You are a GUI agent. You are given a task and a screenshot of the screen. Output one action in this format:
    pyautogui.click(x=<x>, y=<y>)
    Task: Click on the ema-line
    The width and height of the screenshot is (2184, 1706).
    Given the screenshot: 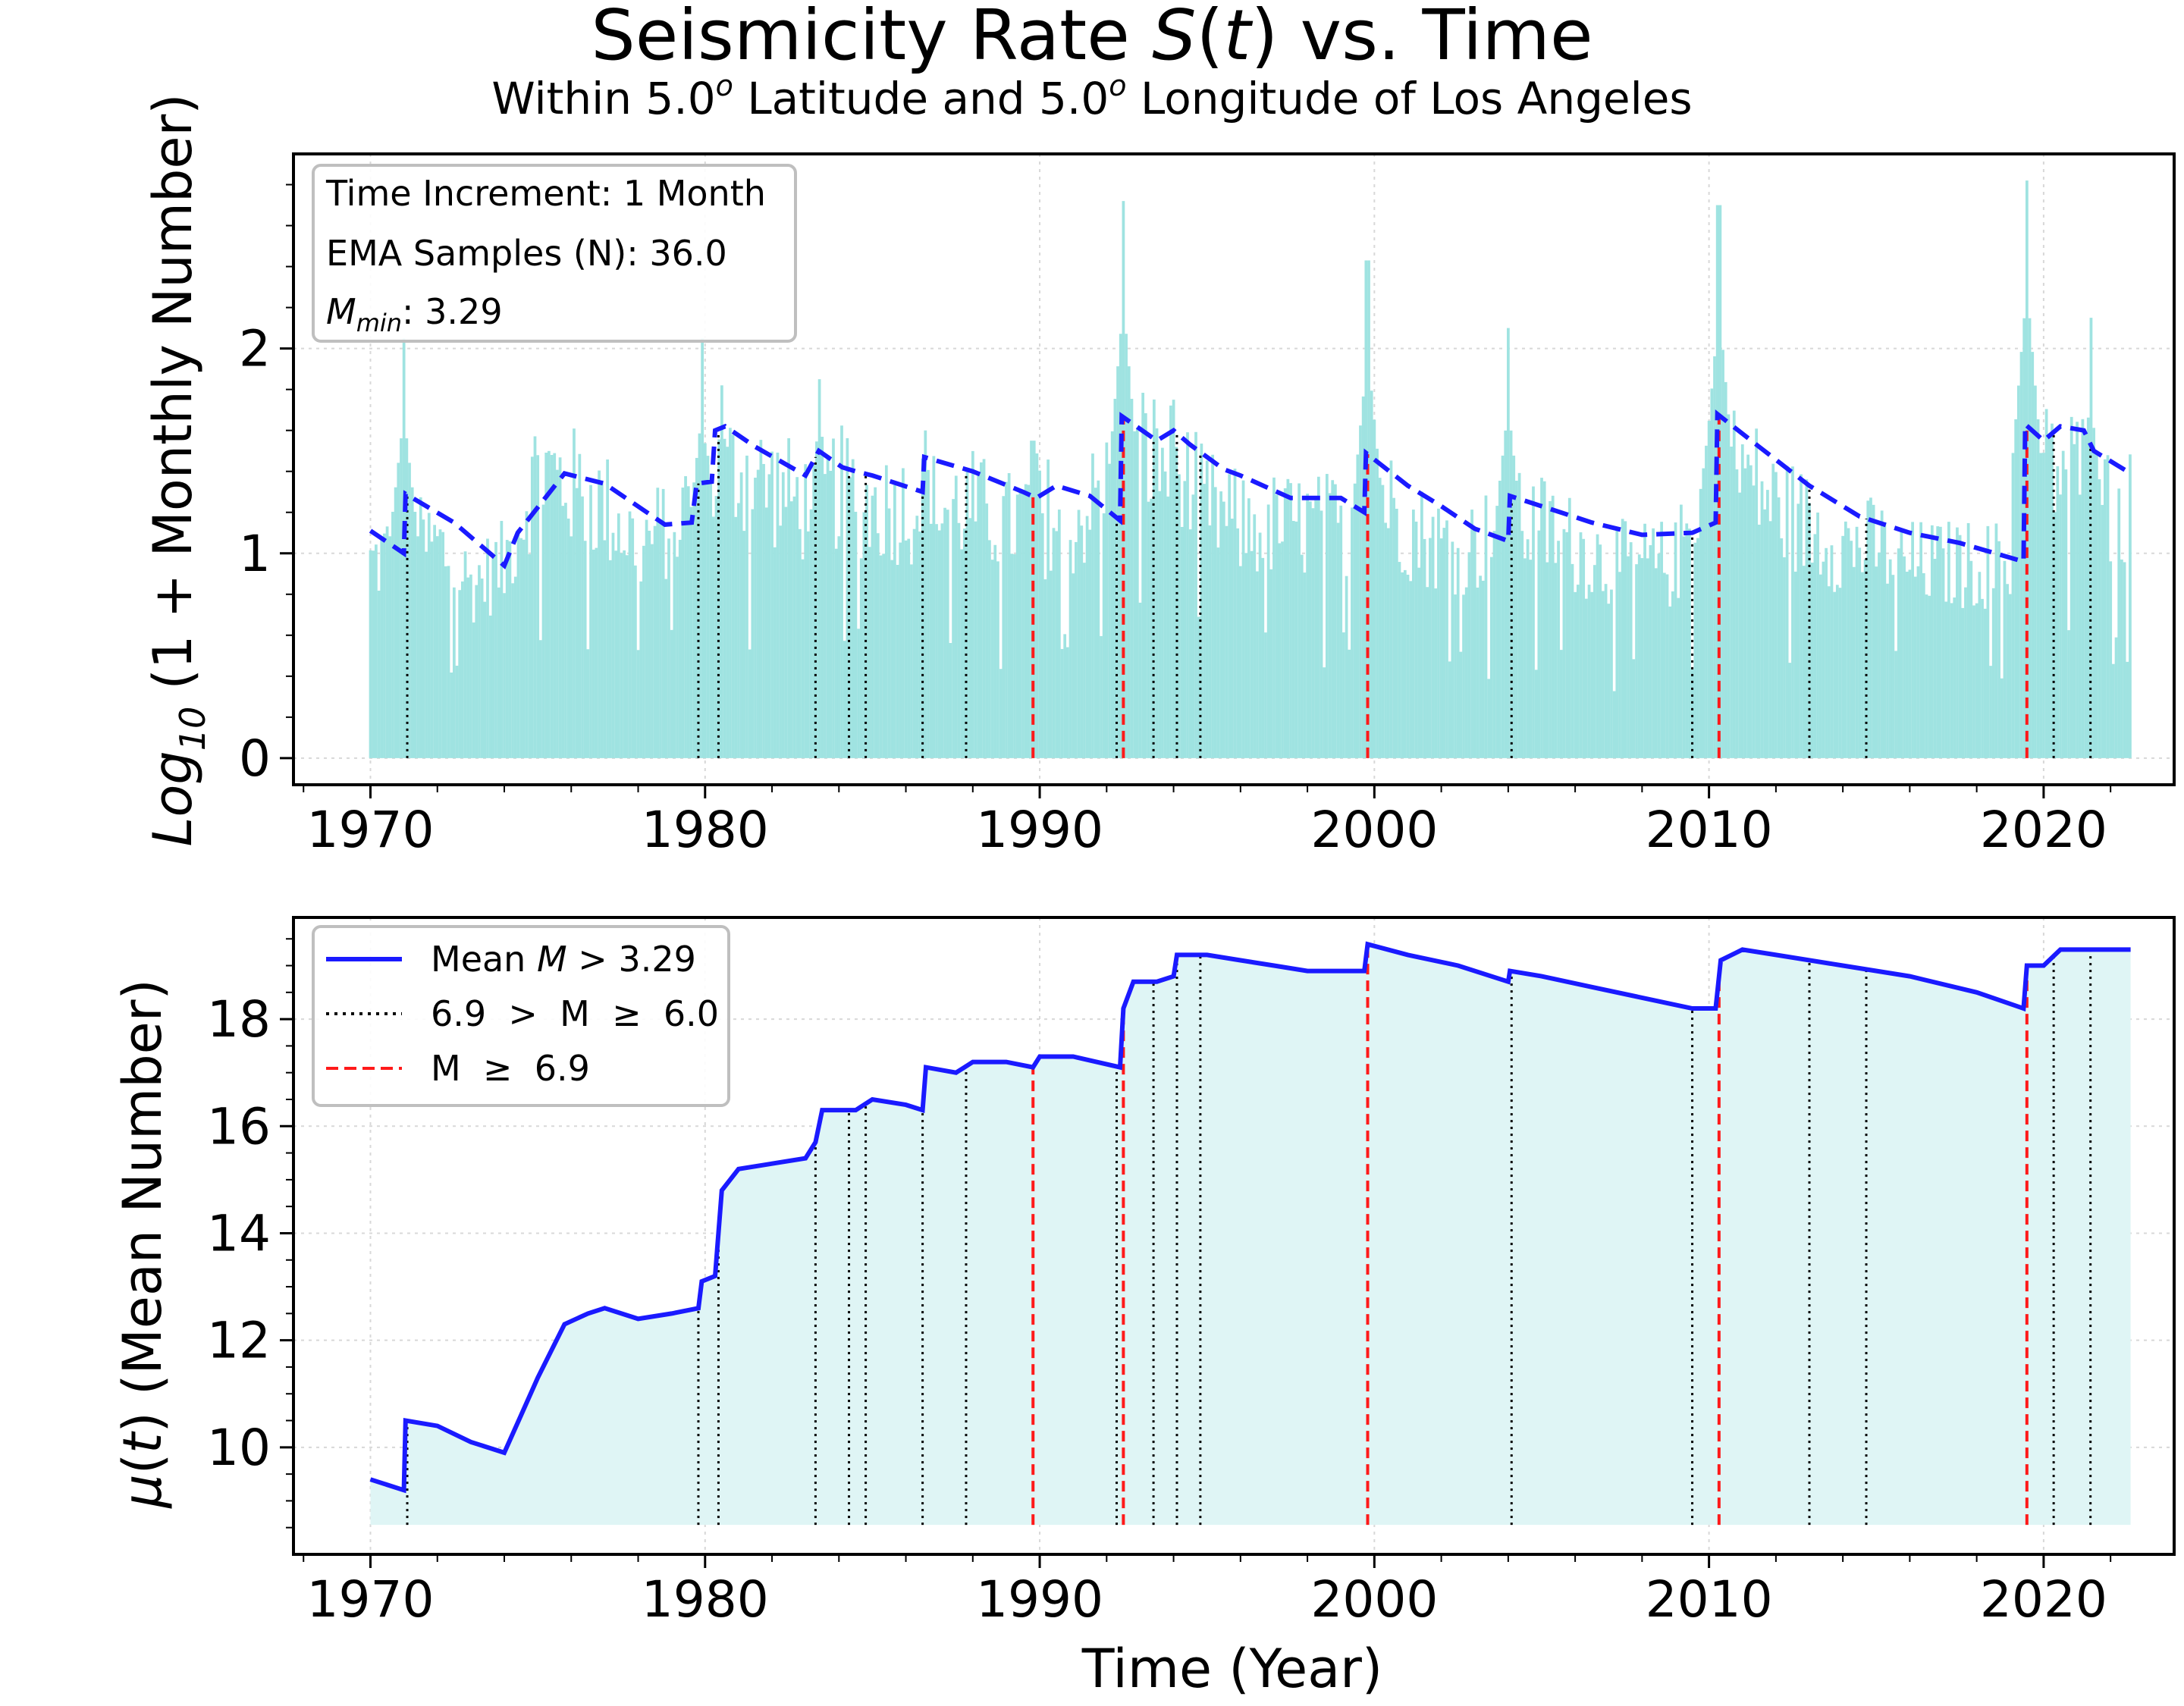 What is the action you would take?
    pyautogui.click(x=1250, y=489)
    